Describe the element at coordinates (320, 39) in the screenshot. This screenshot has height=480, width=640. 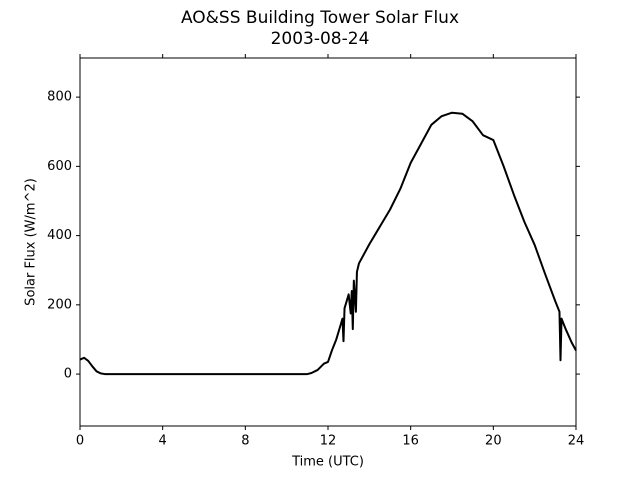
I see `chart-subtitle: 2003-08-24` at that location.